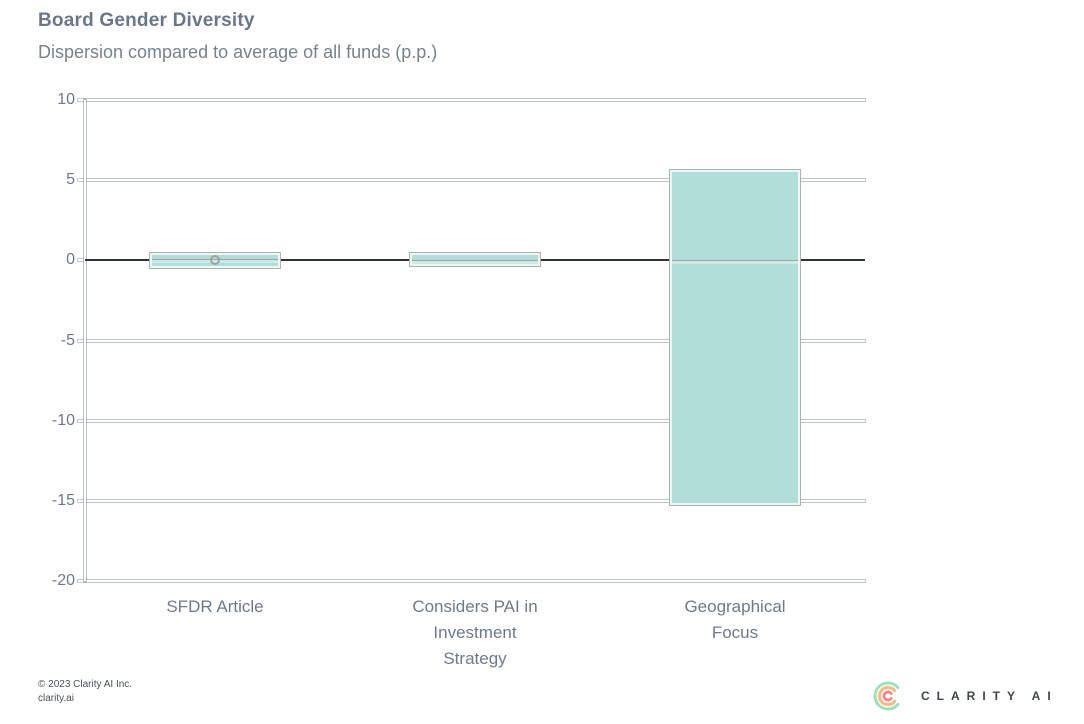  I want to click on gridline--5, so click(475, 340).